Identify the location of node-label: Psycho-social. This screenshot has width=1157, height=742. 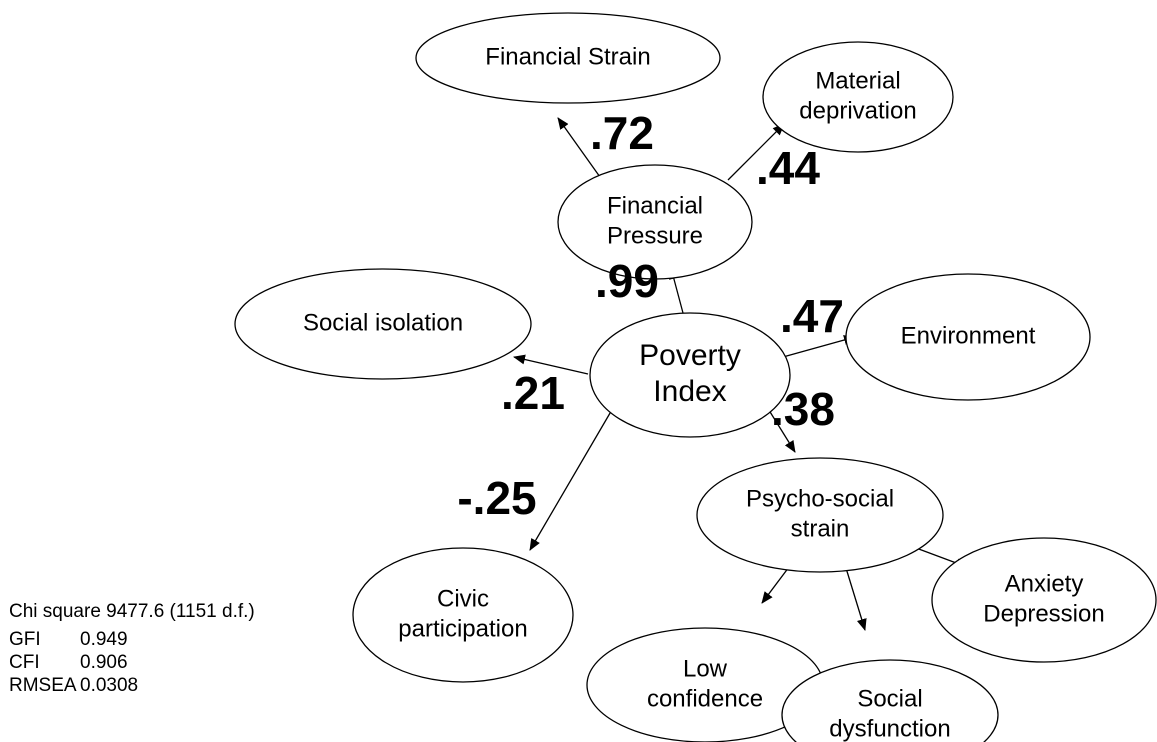
(820, 498).